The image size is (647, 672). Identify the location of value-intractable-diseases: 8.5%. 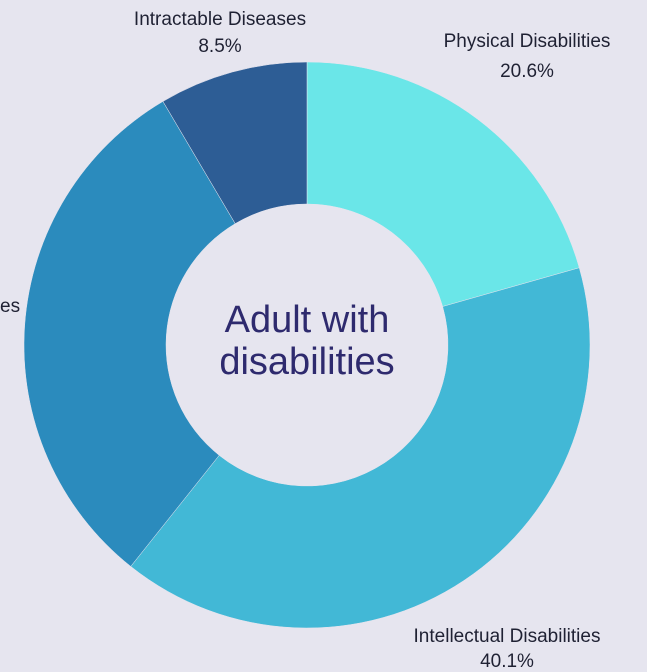
(219, 46).